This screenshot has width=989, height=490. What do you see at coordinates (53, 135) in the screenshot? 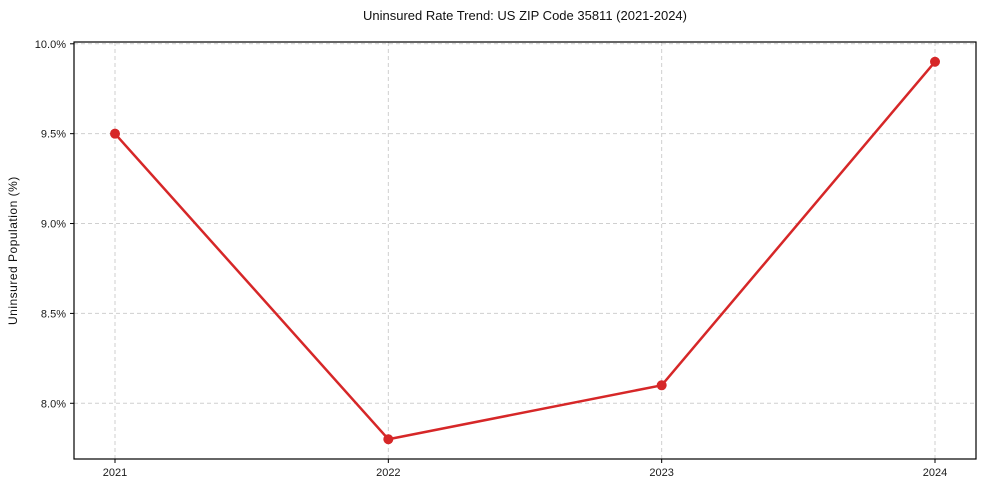
I see `y-tick-label: 9.5%` at bounding box center [53, 135].